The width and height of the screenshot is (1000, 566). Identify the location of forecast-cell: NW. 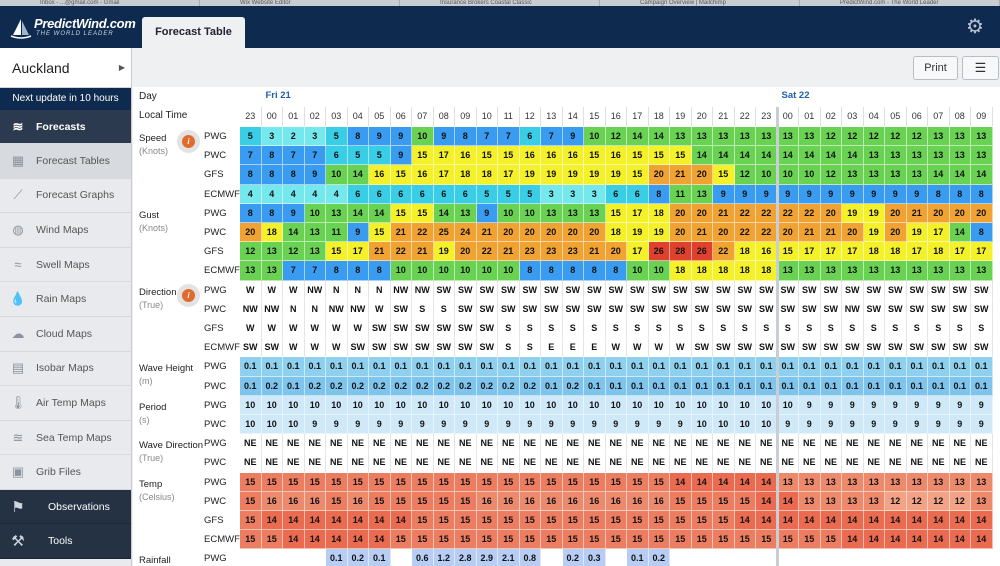
(315, 290).